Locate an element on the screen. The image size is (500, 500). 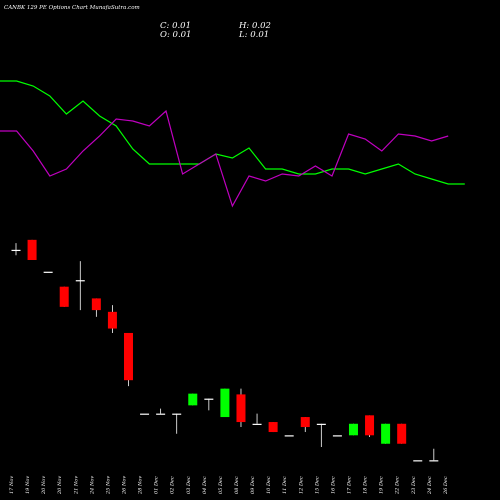
x-tick-label: 15 Dec is located at coordinates (317, 485).